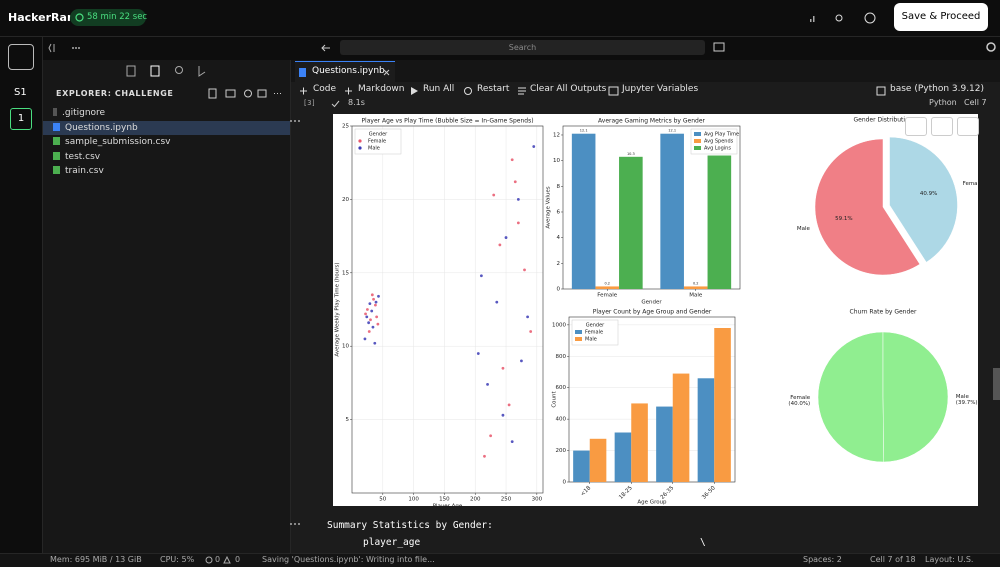 This screenshot has width=1000, height=567. I want to click on clock-icon, so click(79, 17).